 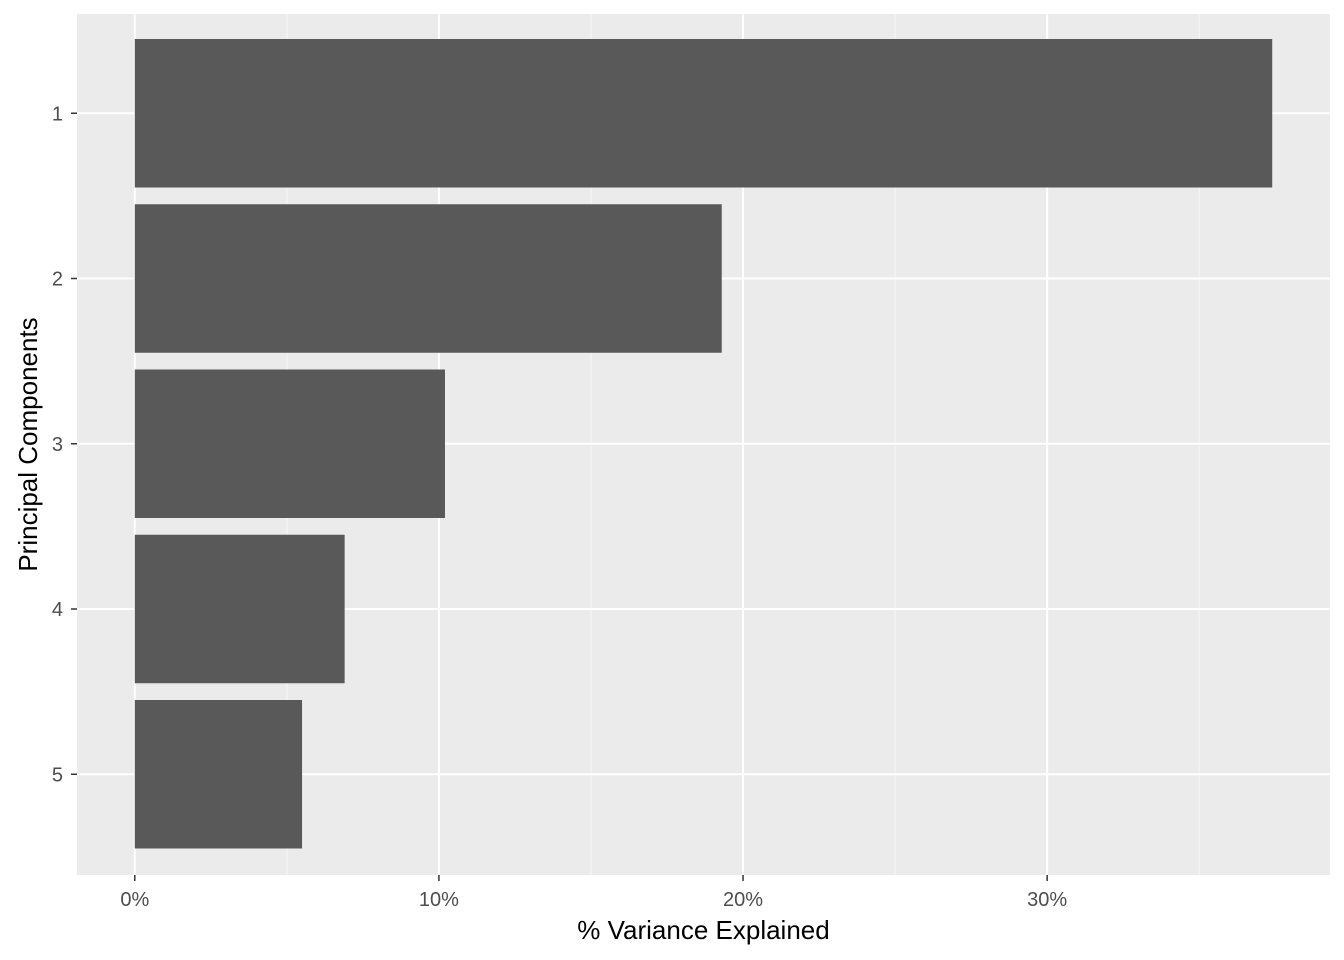 What do you see at coordinates (703, 930) in the screenshot?
I see `x-axis-title: % Variance Explained` at bounding box center [703, 930].